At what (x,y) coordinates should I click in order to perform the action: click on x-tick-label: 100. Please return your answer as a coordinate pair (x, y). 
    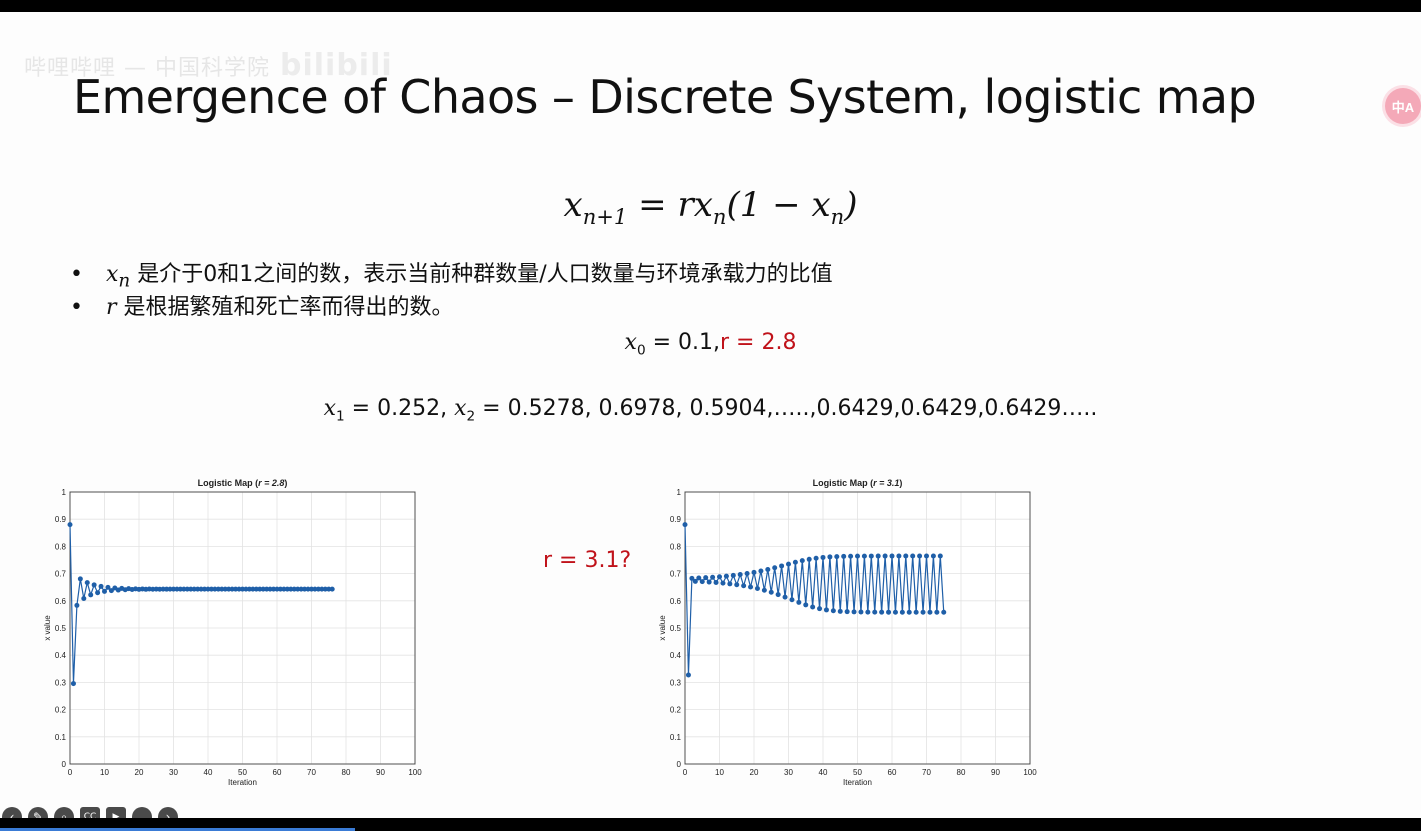
    Looking at the image, I should click on (1030, 772).